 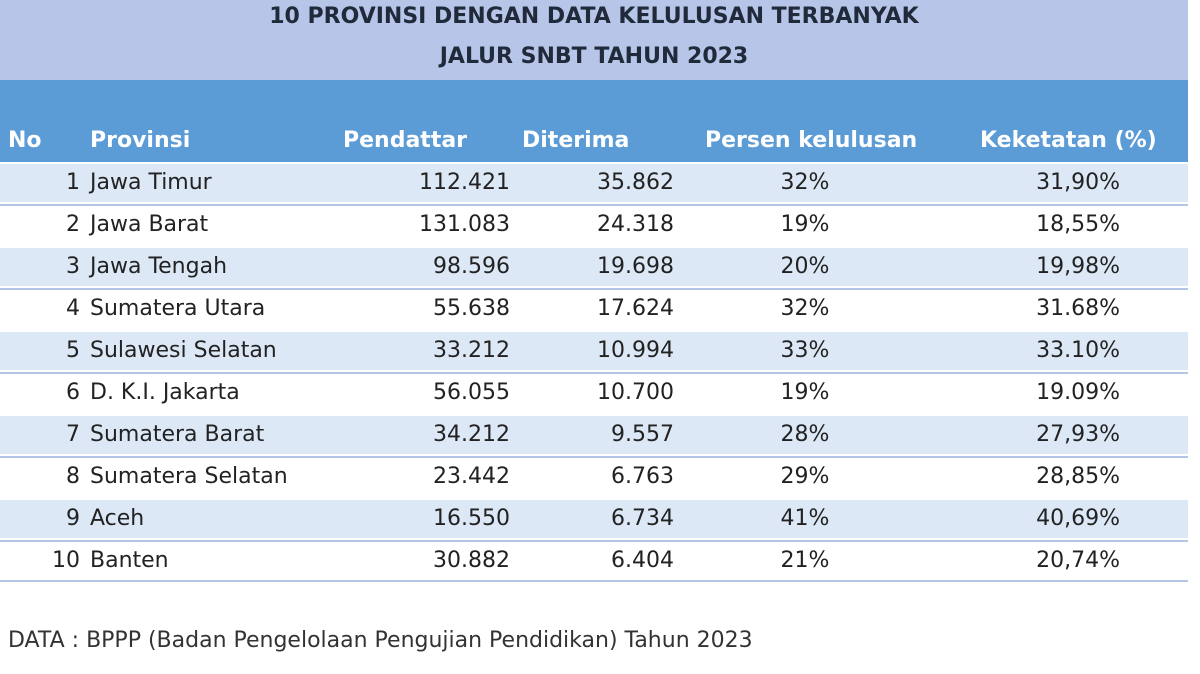 I want to click on cell-persen: 28%, so click(x=805, y=434).